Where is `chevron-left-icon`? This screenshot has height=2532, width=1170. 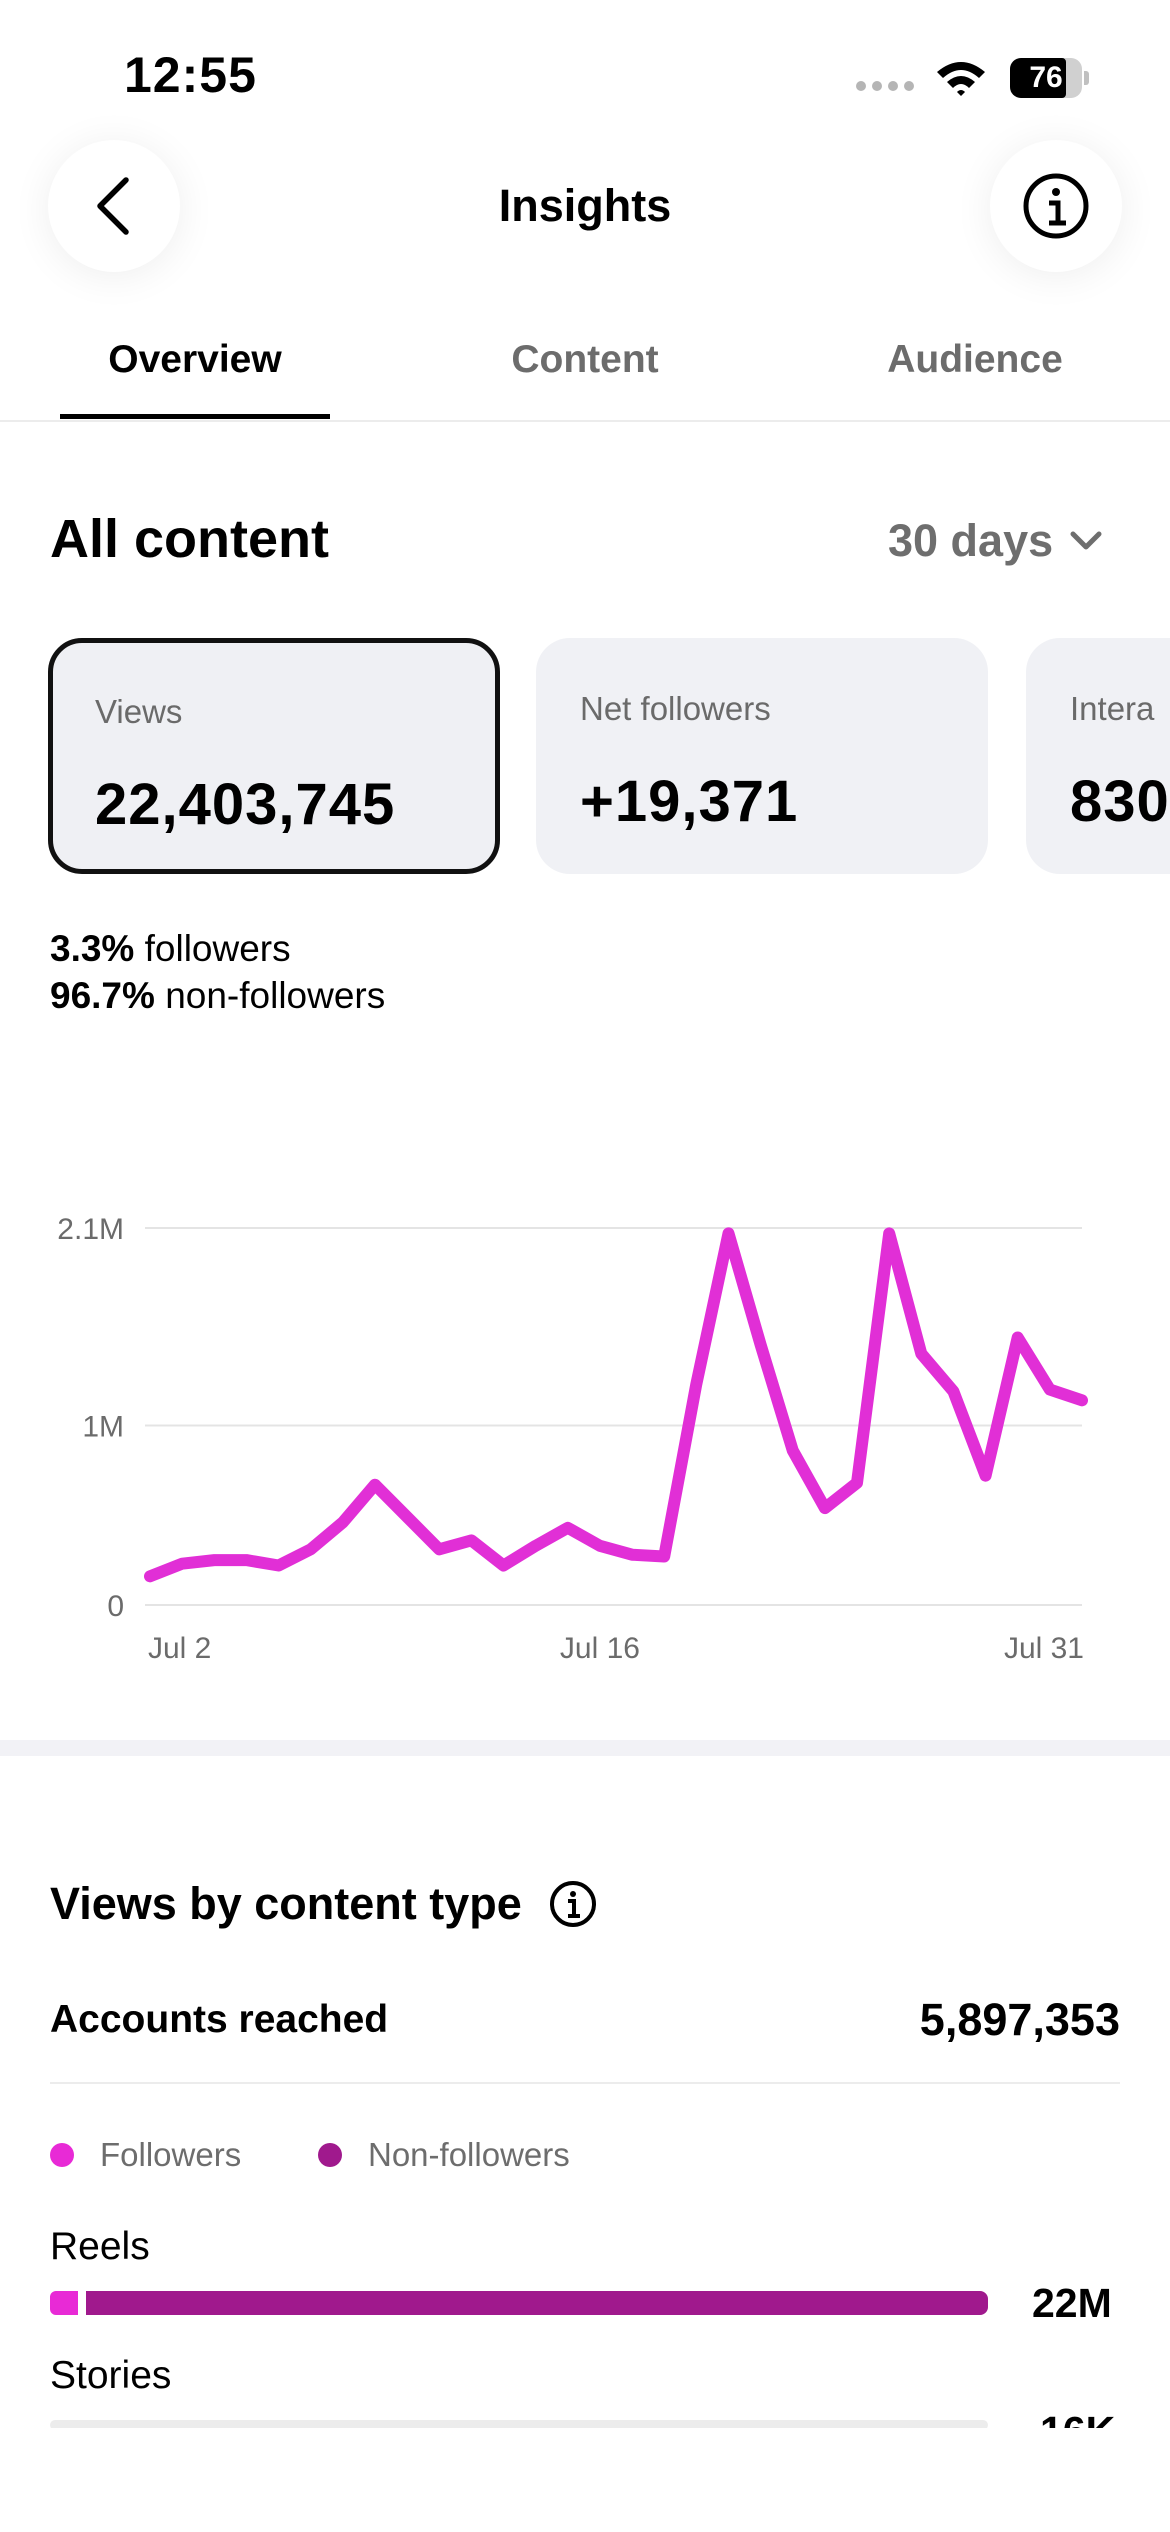 chevron-left-icon is located at coordinates (113, 206).